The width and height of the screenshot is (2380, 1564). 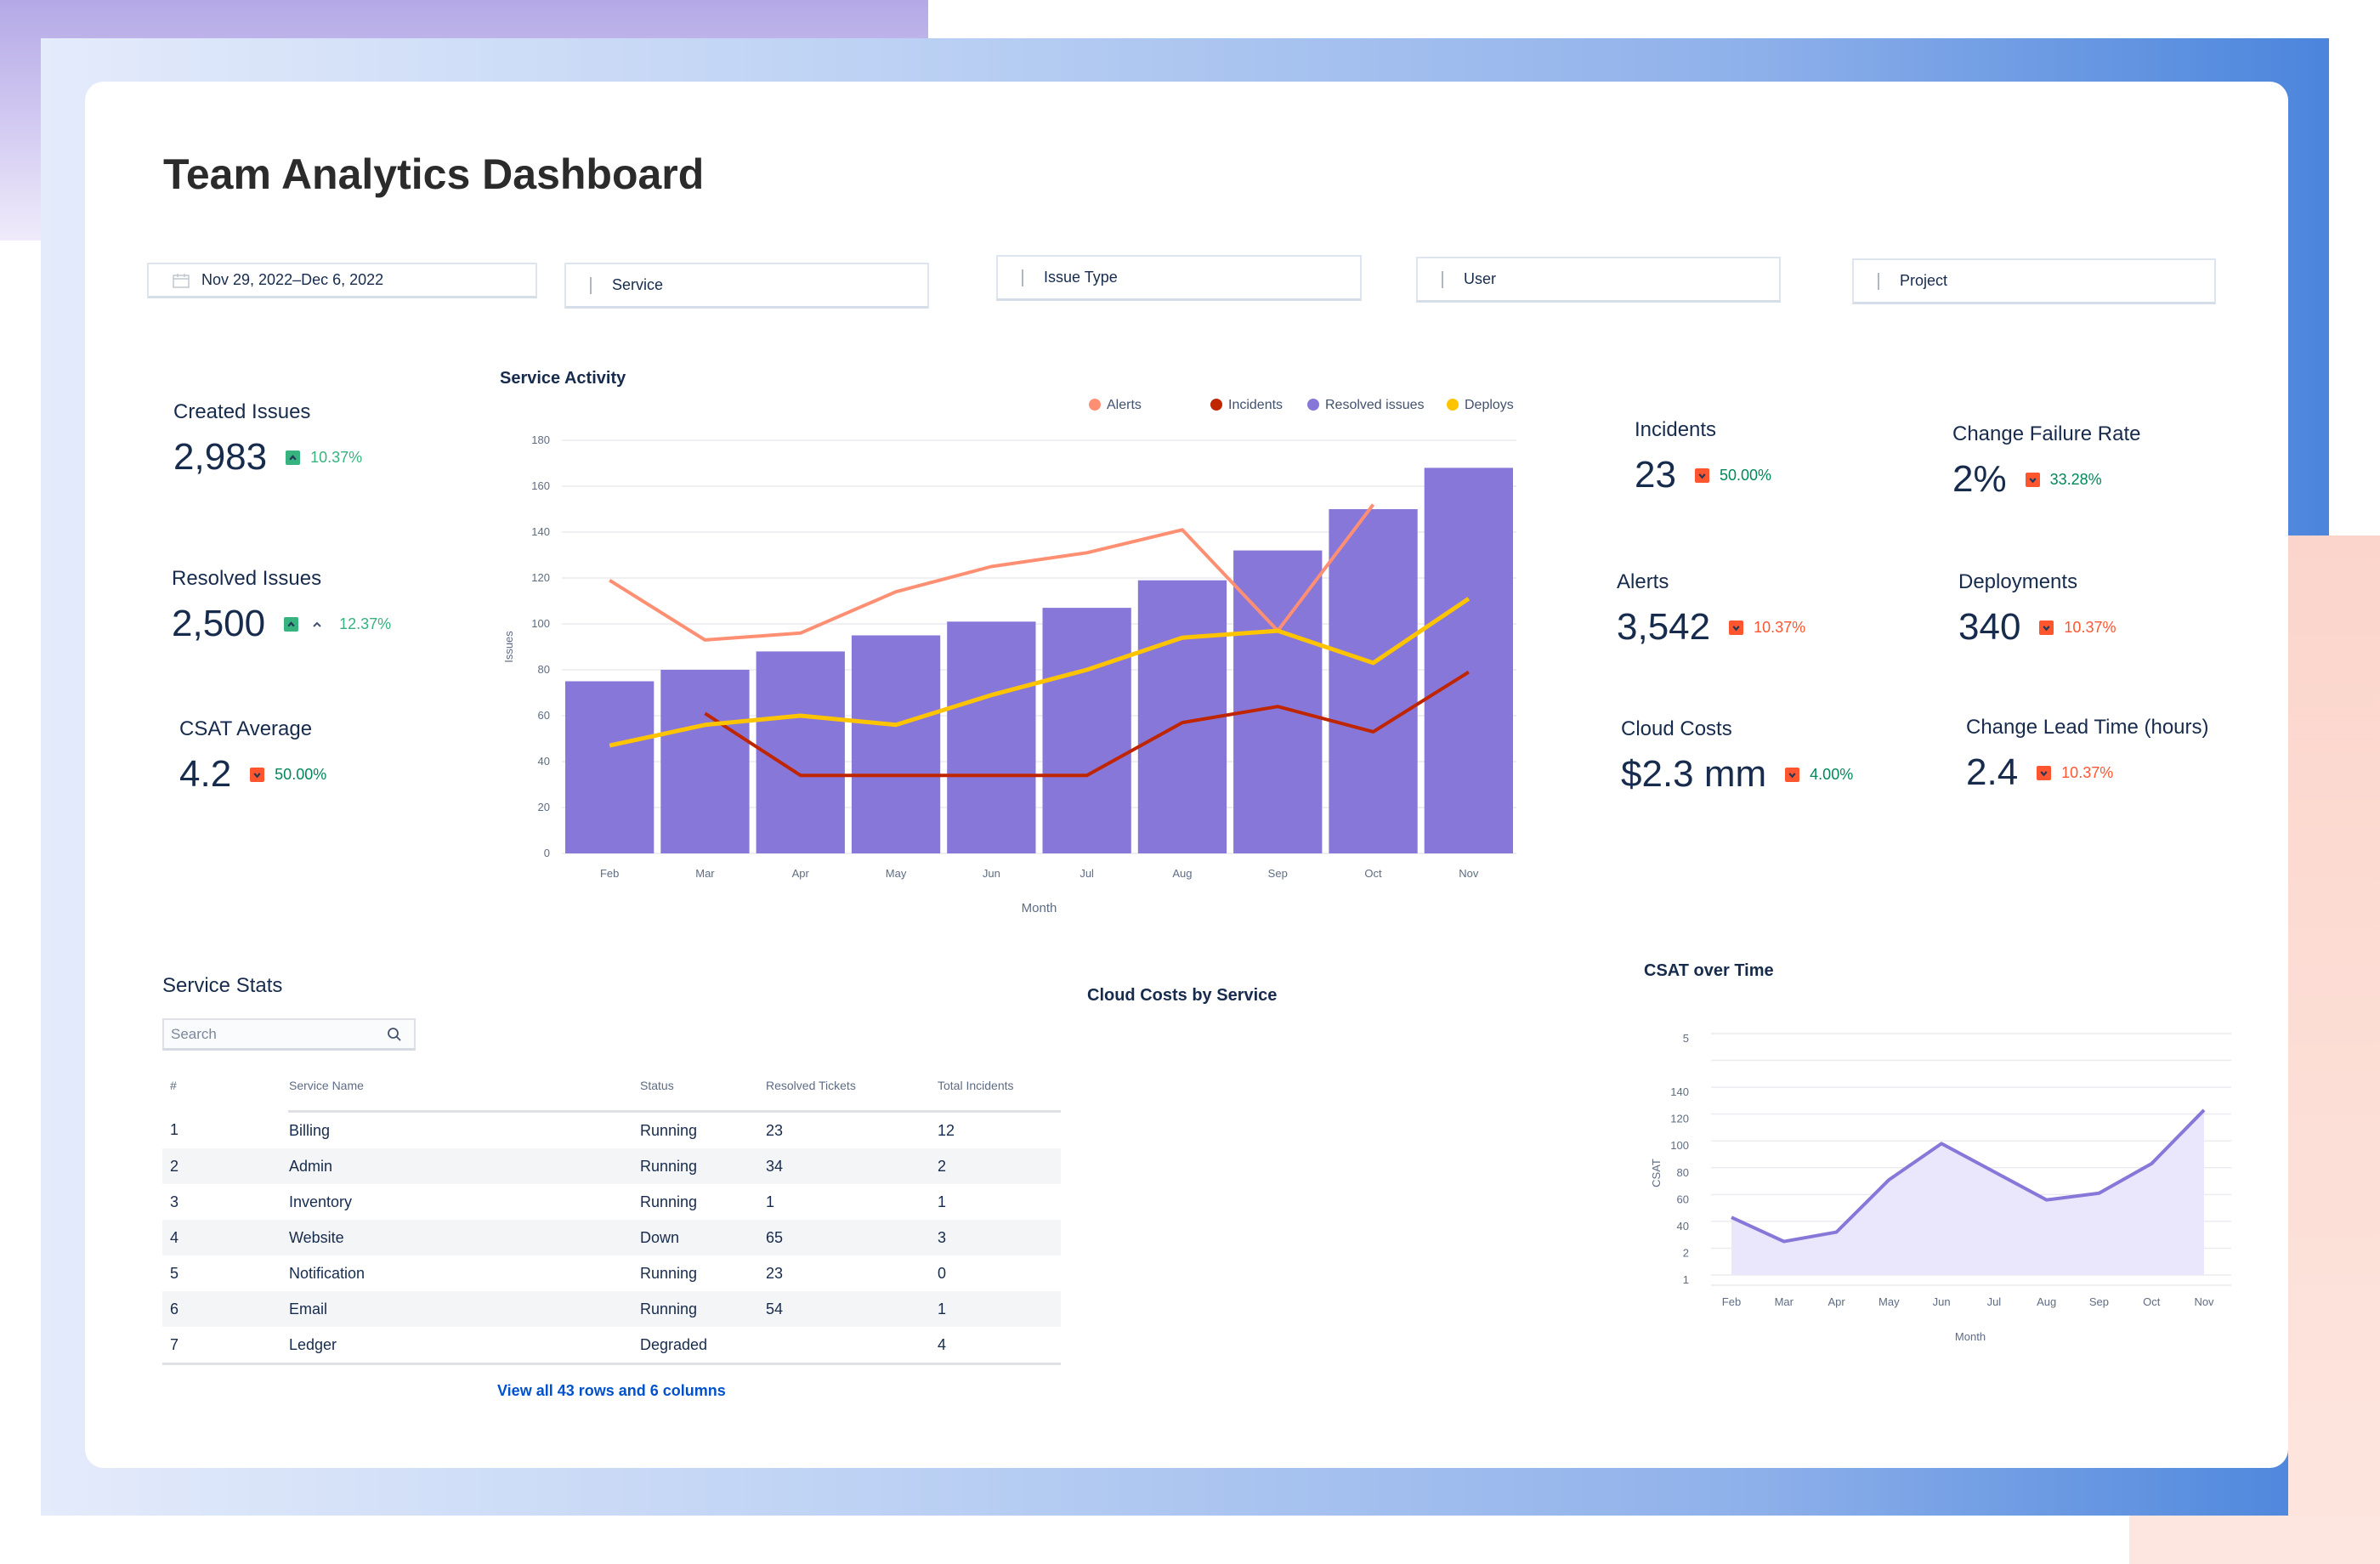 What do you see at coordinates (775, 1130) in the screenshot?
I see `resolved-tickets: 23` at bounding box center [775, 1130].